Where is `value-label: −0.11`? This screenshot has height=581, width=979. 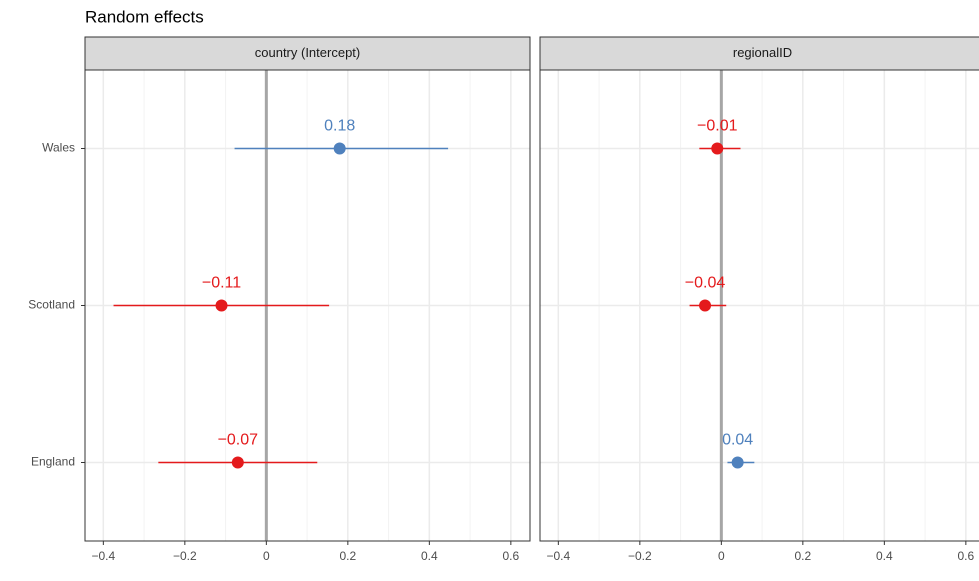 value-label: −0.11 is located at coordinates (221, 283).